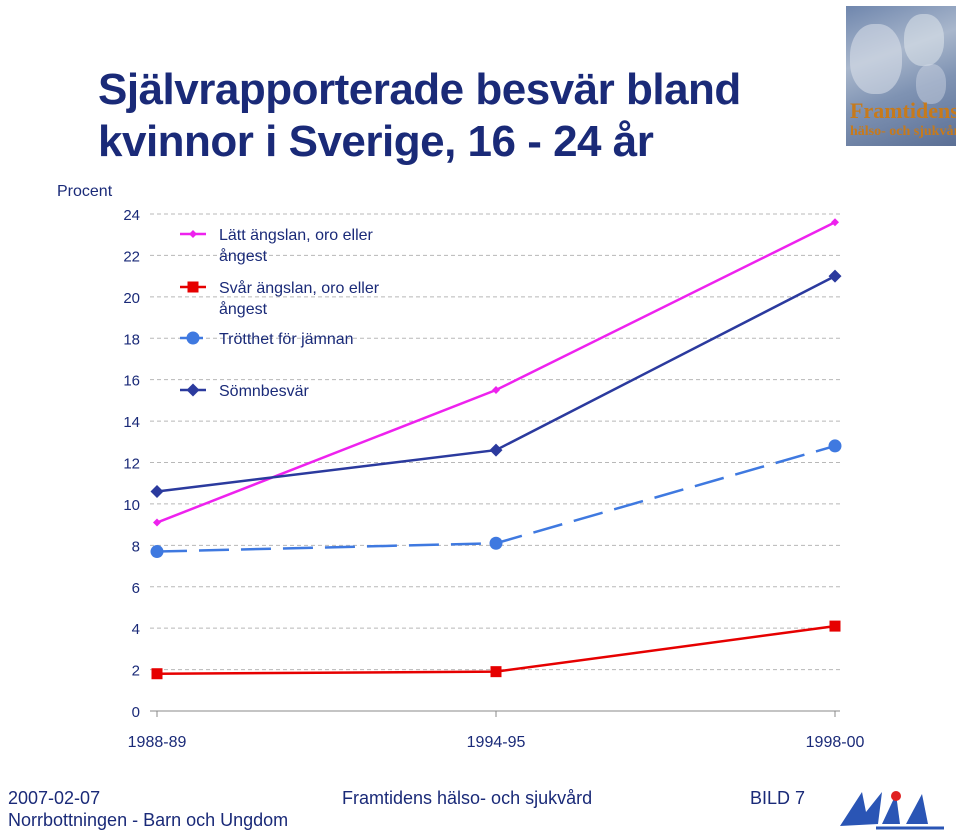 Image resolution: width=960 pixels, height=834 pixels. Describe the element at coordinates (136, 629) in the screenshot. I see `y-tick-label: 4` at that location.